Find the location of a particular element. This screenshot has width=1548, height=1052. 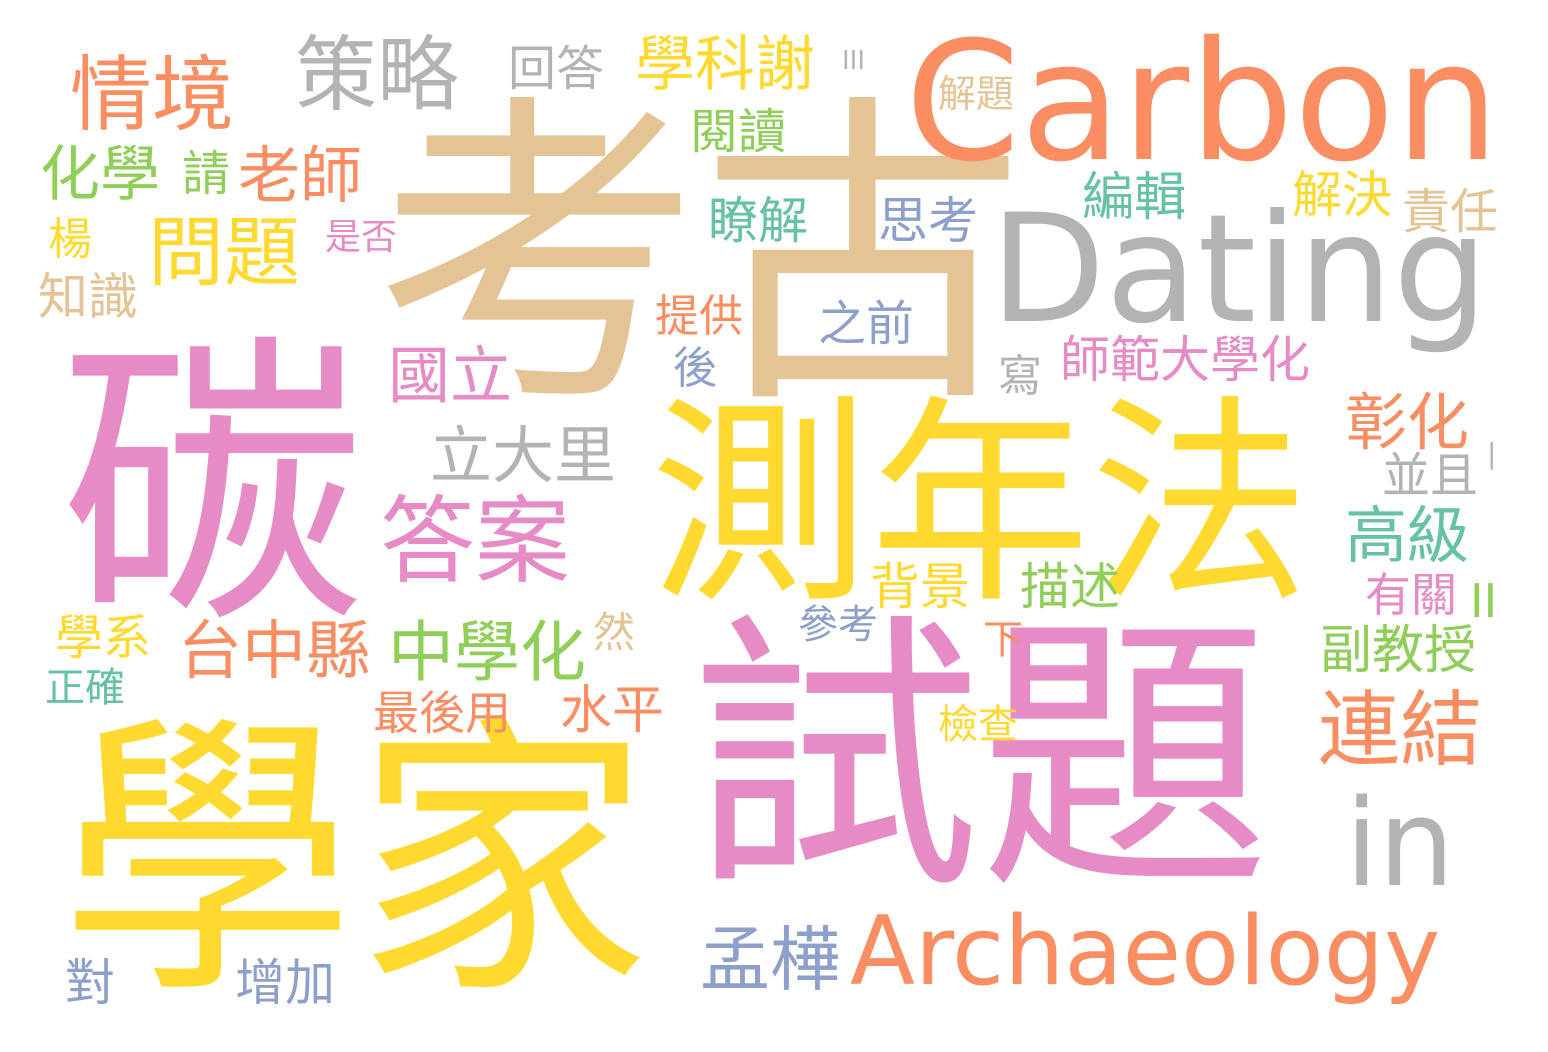

word-cankao: 參考 is located at coordinates (838, 625).